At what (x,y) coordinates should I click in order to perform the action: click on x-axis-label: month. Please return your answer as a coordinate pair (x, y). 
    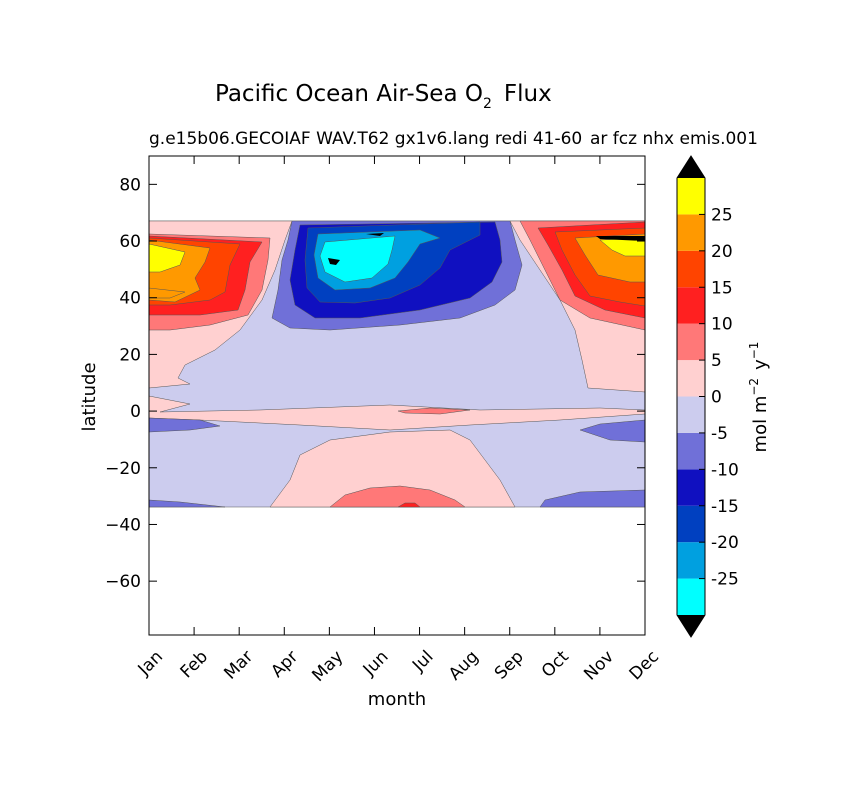
    Looking at the image, I should click on (397, 699).